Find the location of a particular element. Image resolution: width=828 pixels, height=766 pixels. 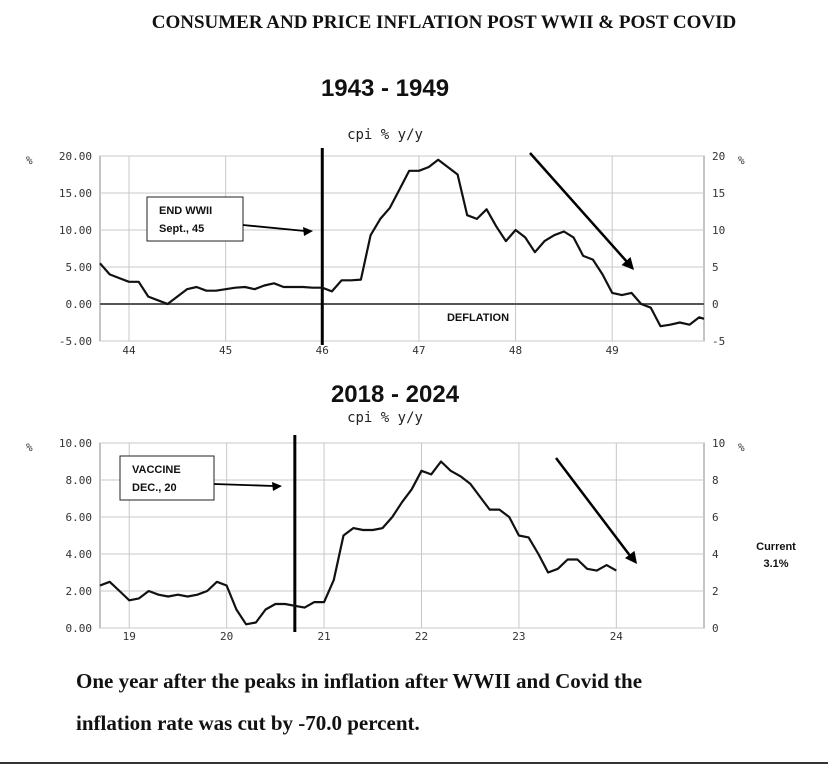

y-tick-label-right: 15 is located at coordinates (718, 193).